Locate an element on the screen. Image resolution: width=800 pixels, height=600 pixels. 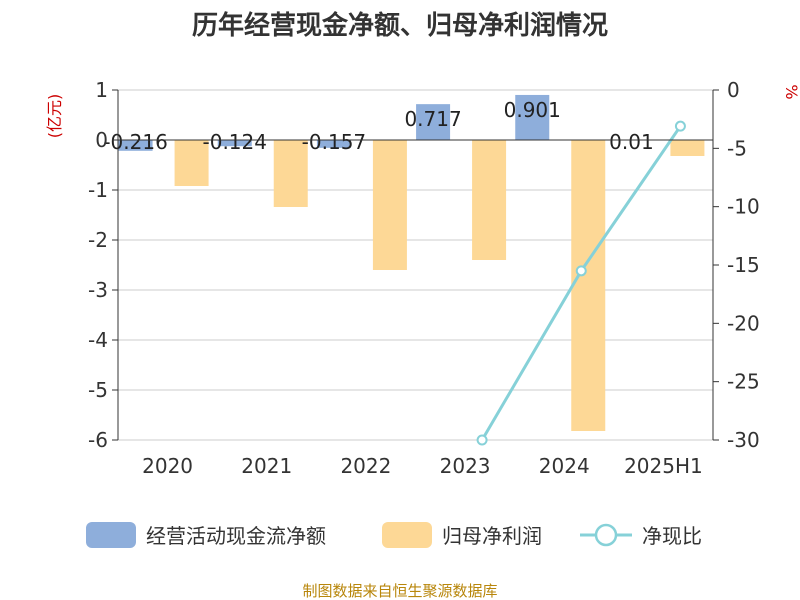
y-right-label: % is located at coordinates (791, 91).